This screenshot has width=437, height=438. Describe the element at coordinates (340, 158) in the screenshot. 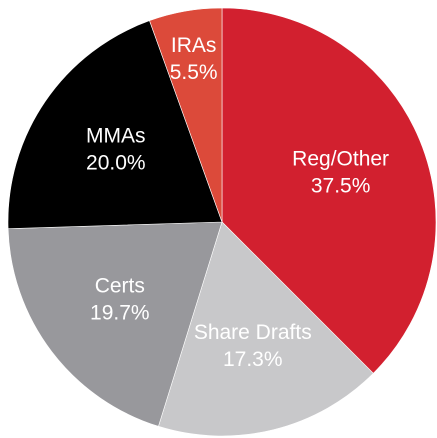

I see `slice-label: Reg/Other` at that location.